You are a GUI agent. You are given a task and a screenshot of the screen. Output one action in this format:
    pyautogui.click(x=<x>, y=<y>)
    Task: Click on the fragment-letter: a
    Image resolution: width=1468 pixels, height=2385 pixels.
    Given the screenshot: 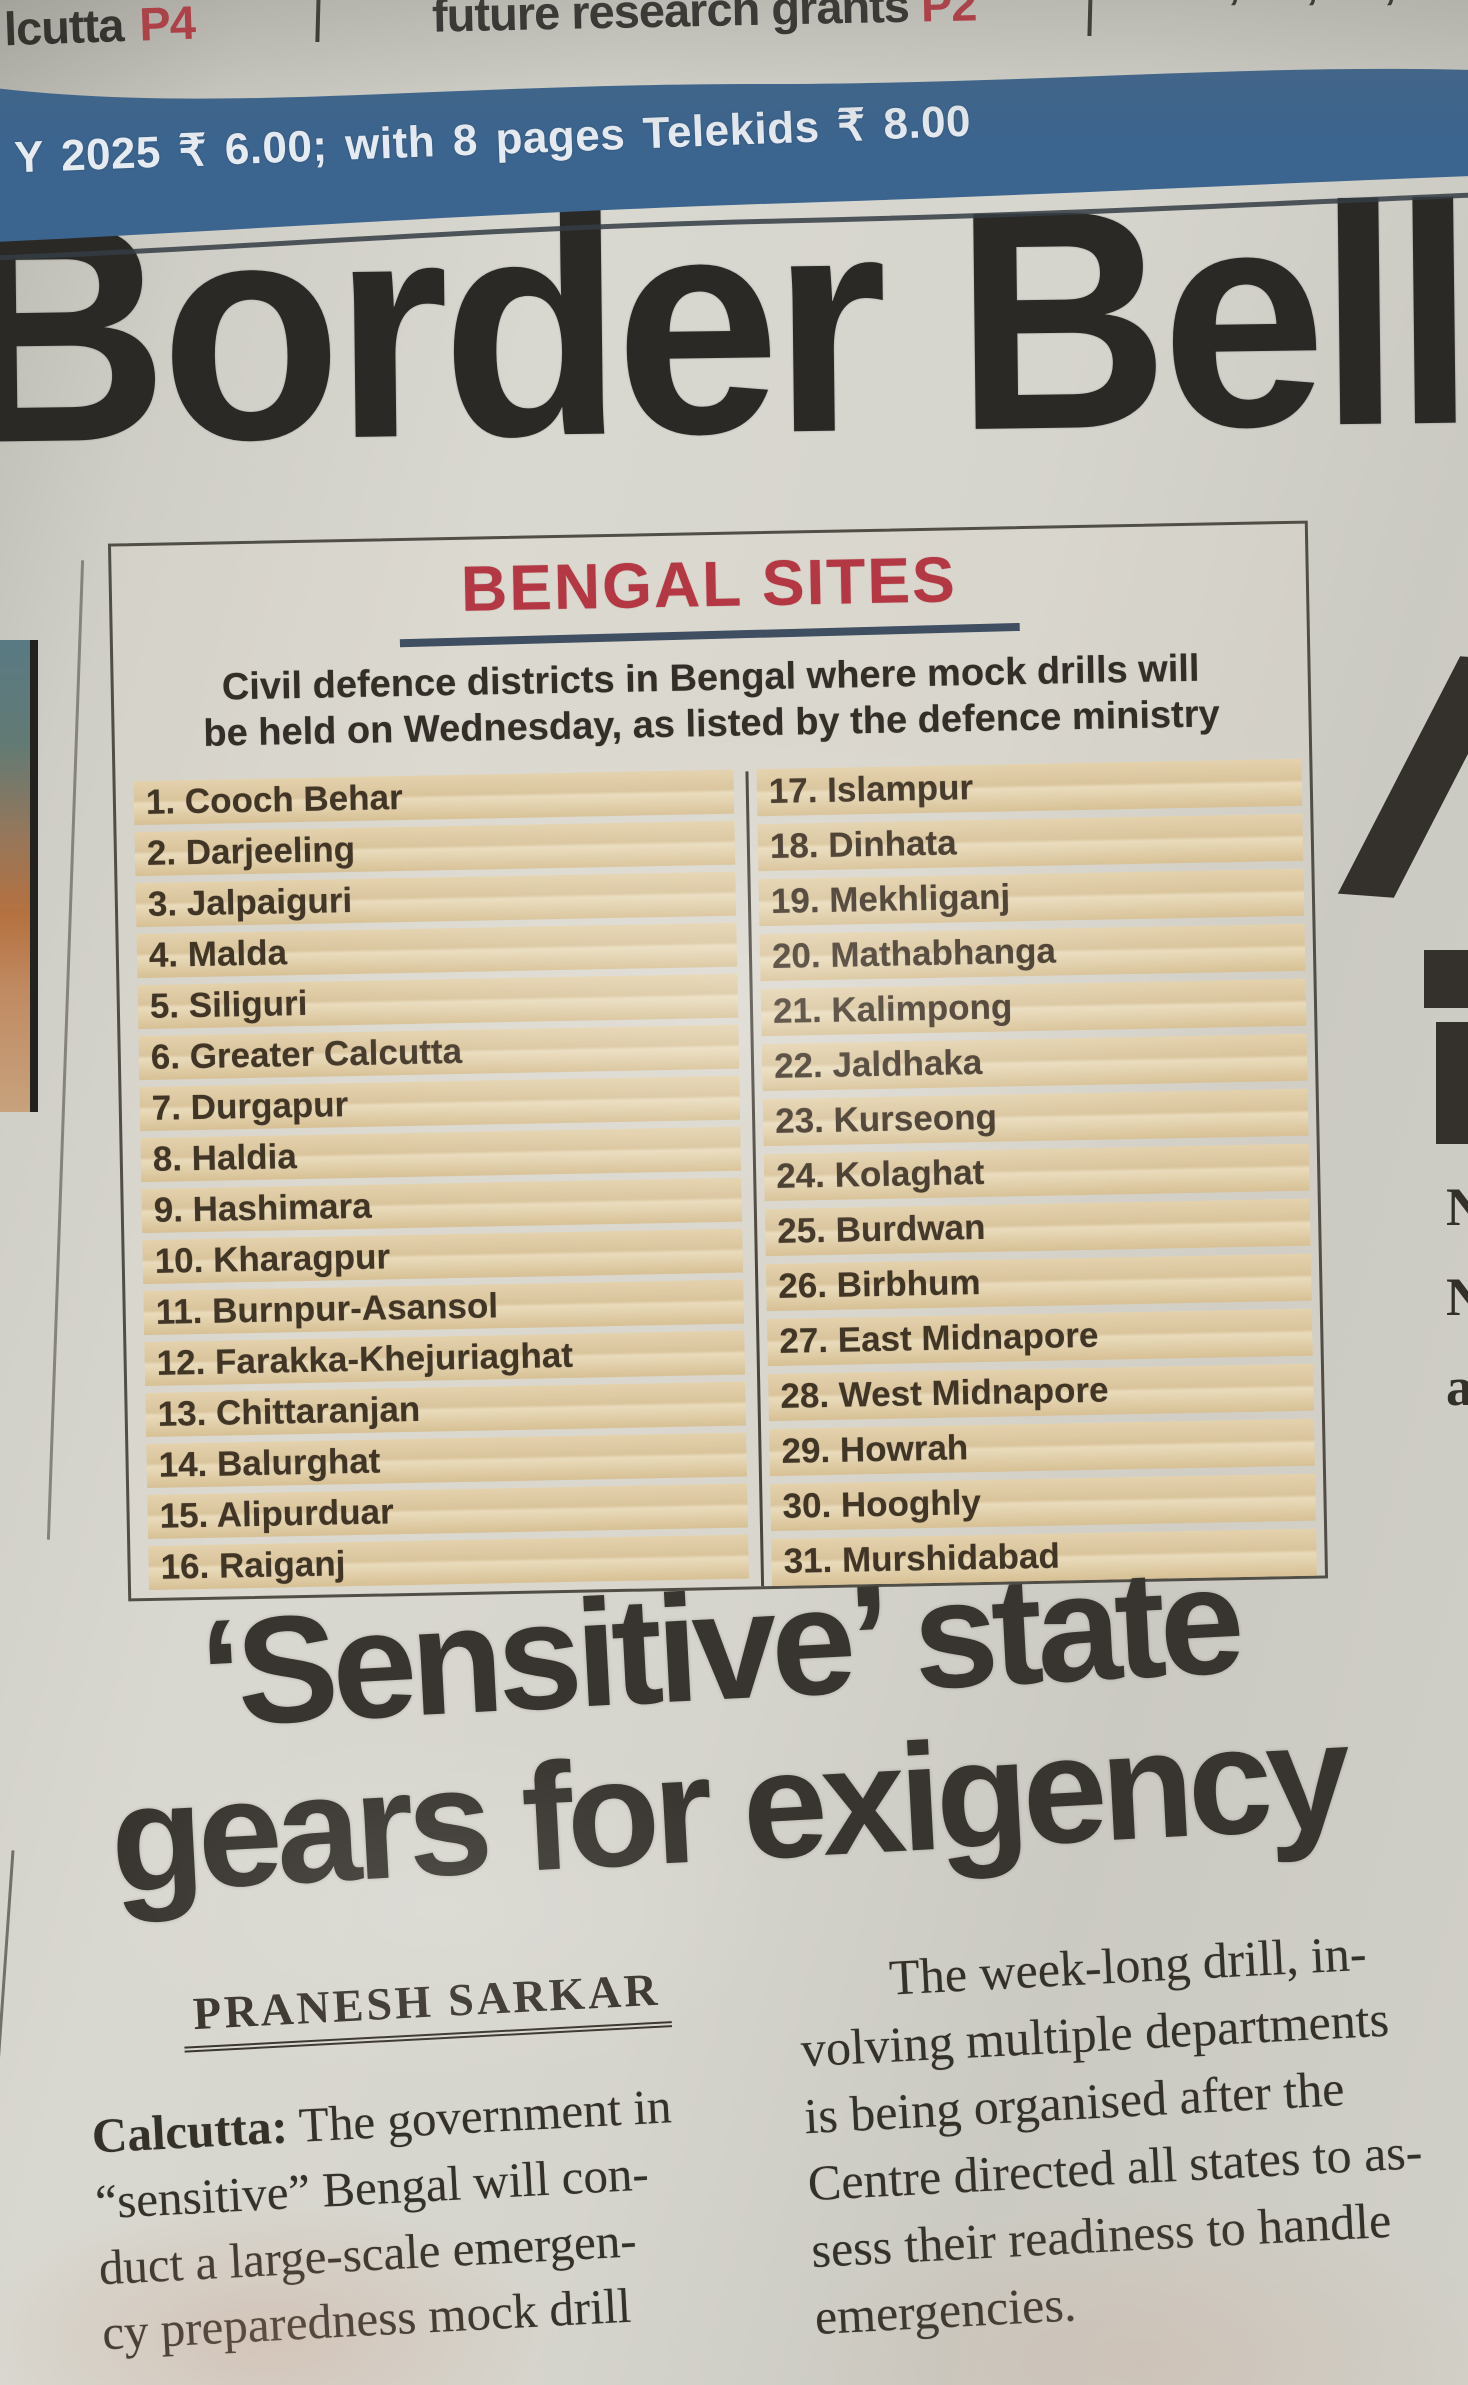 What is the action you would take?
    pyautogui.click(x=1457, y=1387)
    